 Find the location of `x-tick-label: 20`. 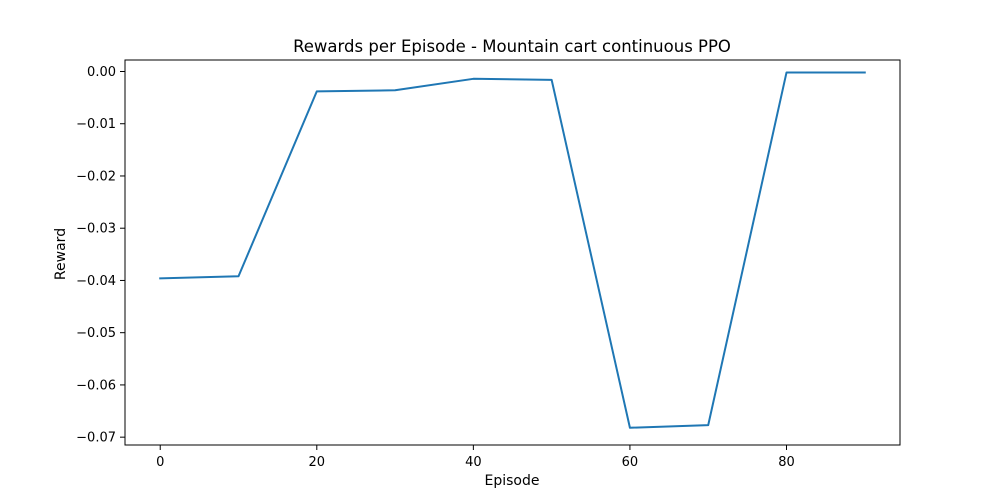

x-tick-label: 20 is located at coordinates (317, 462).